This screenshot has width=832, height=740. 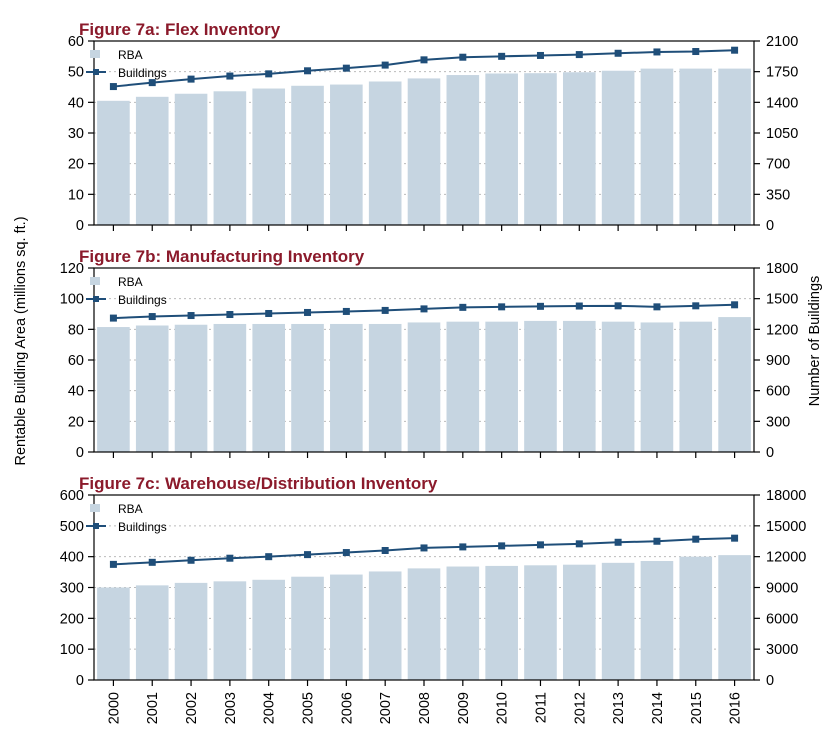 What do you see at coordinates (770, 453) in the screenshot?
I see `y-right-tick-label: 0` at bounding box center [770, 453].